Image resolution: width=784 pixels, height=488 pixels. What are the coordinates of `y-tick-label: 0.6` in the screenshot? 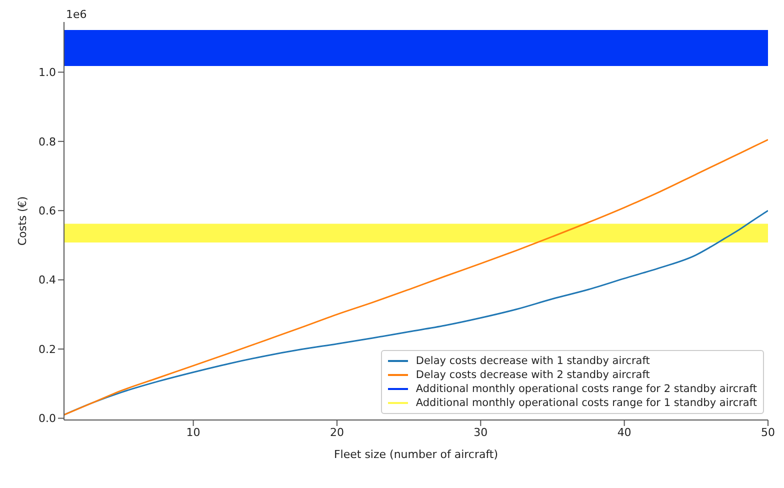 It's located at (47, 211).